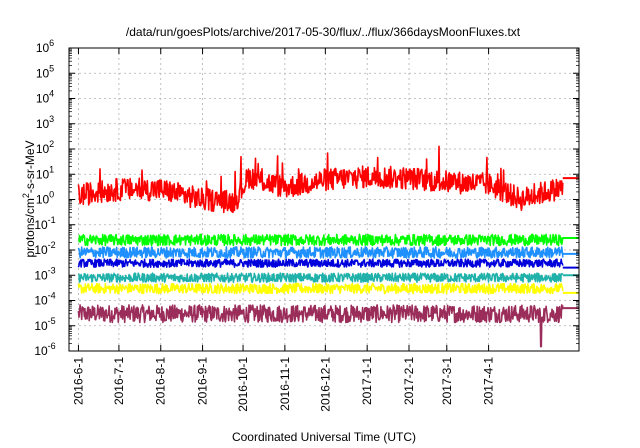  What do you see at coordinates (325, 384) in the screenshot?
I see `x-tick-label: 2016-12-1` at bounding box center [325, 384].